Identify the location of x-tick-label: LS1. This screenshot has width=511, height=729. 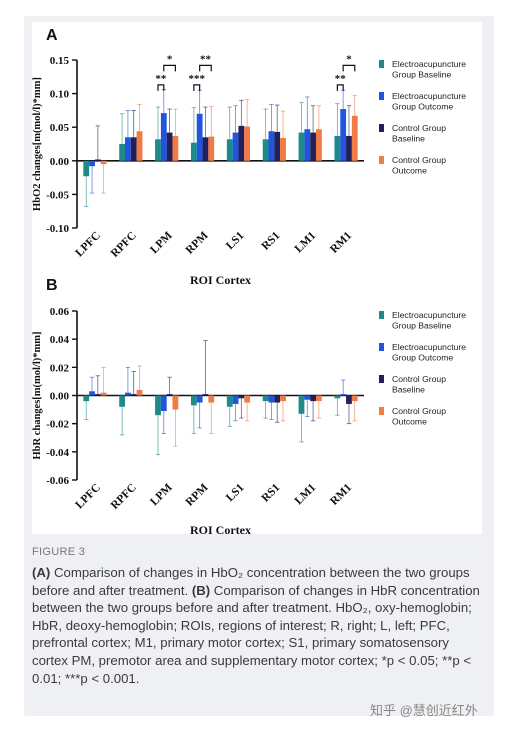
(235, 240).